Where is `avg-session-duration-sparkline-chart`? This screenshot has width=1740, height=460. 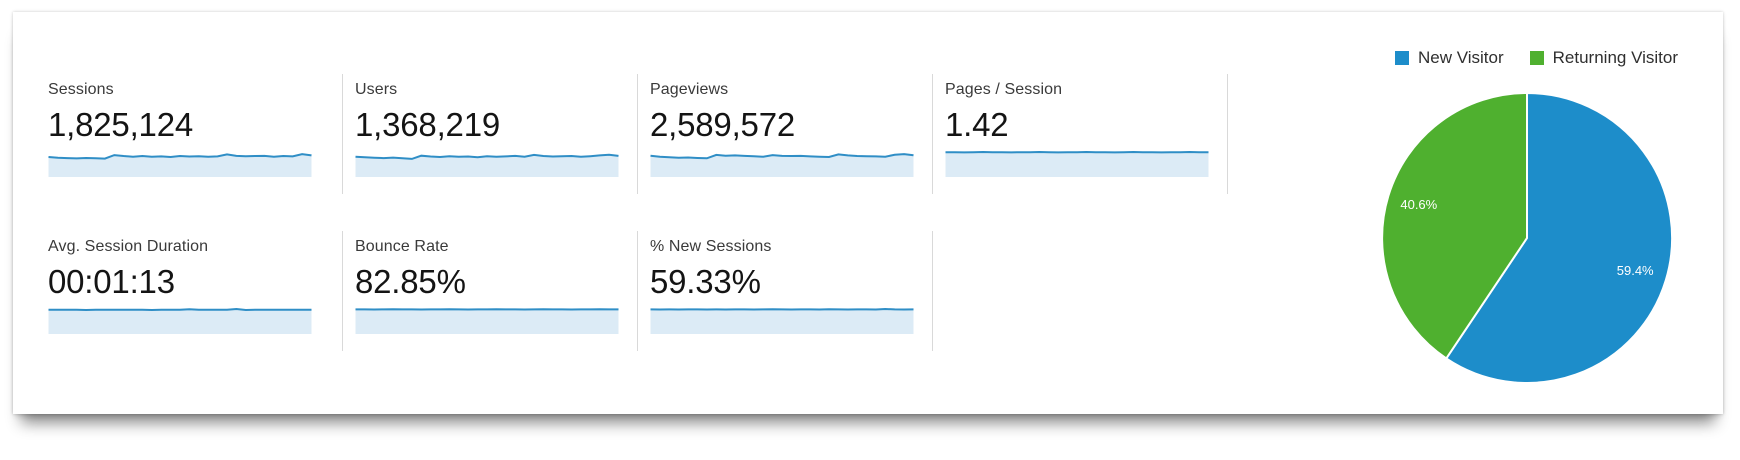
avg-session-duration-sparkline-chart is located at coordinates (180, 319).